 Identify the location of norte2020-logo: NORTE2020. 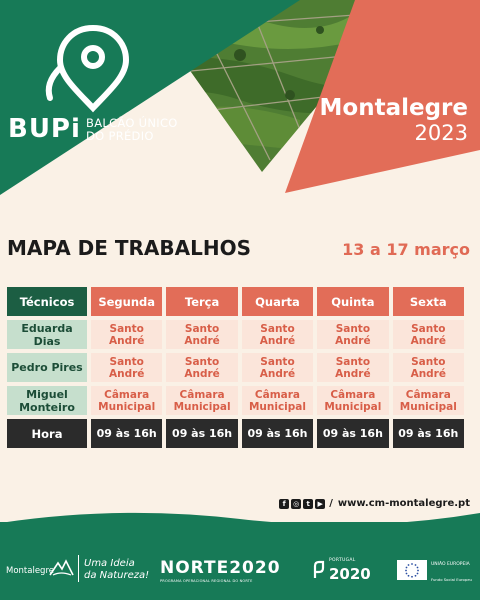
(220, 568).